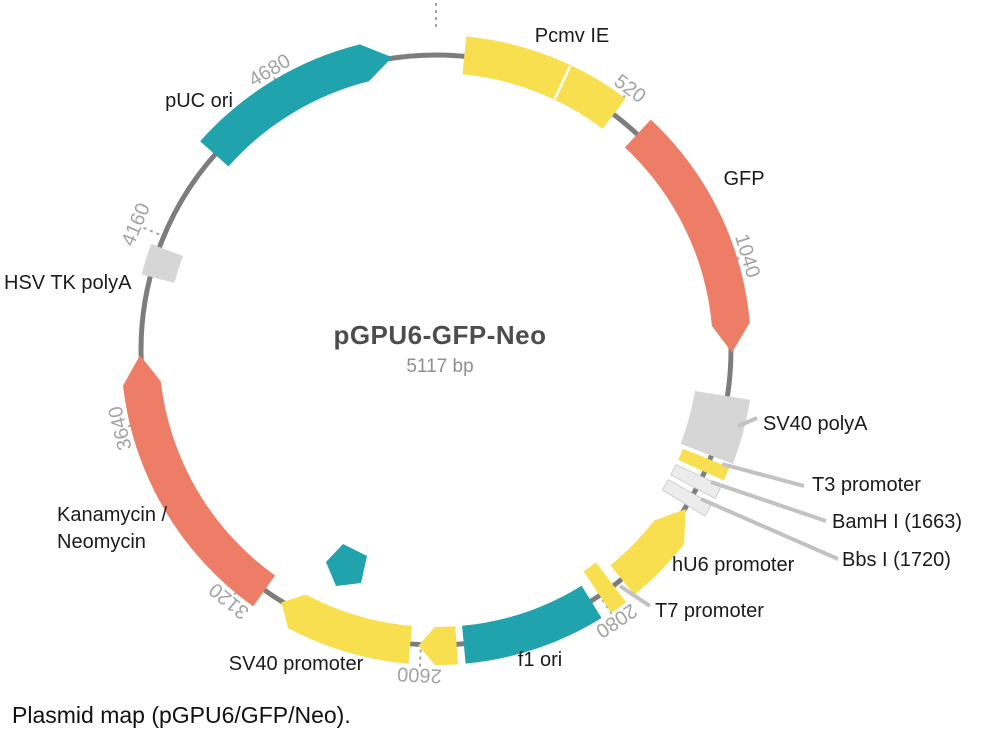  Describe the element at coordinates (162, 263) in the screenshot. I see `feature-hsv-tk-polya` at that location.